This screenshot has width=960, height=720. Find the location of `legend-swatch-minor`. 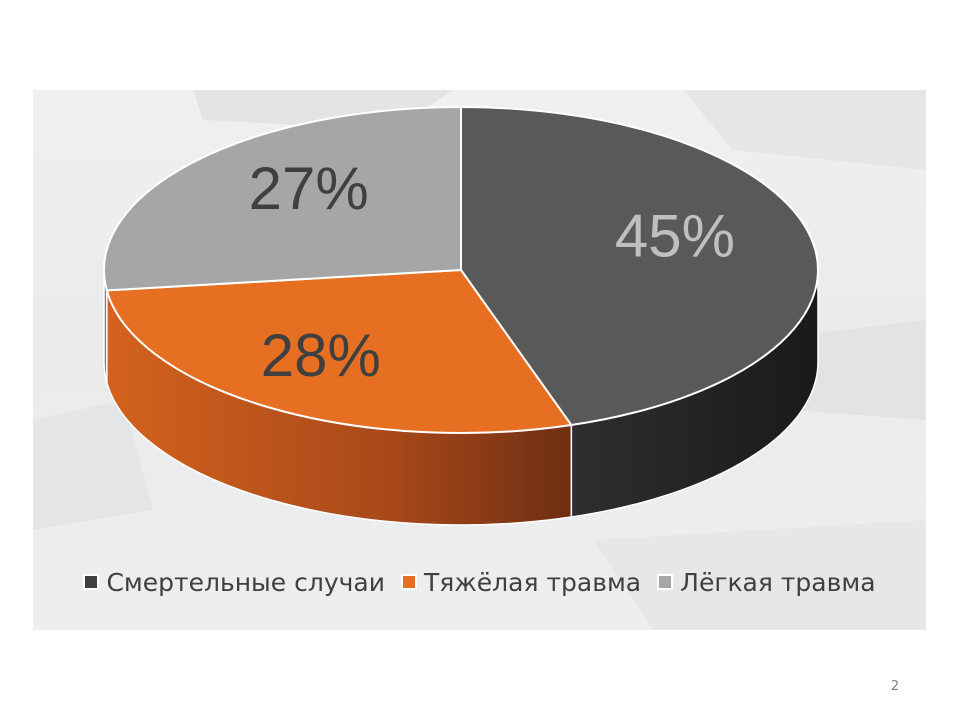

legend-swatch-minor is located at coordinates (665, 582).